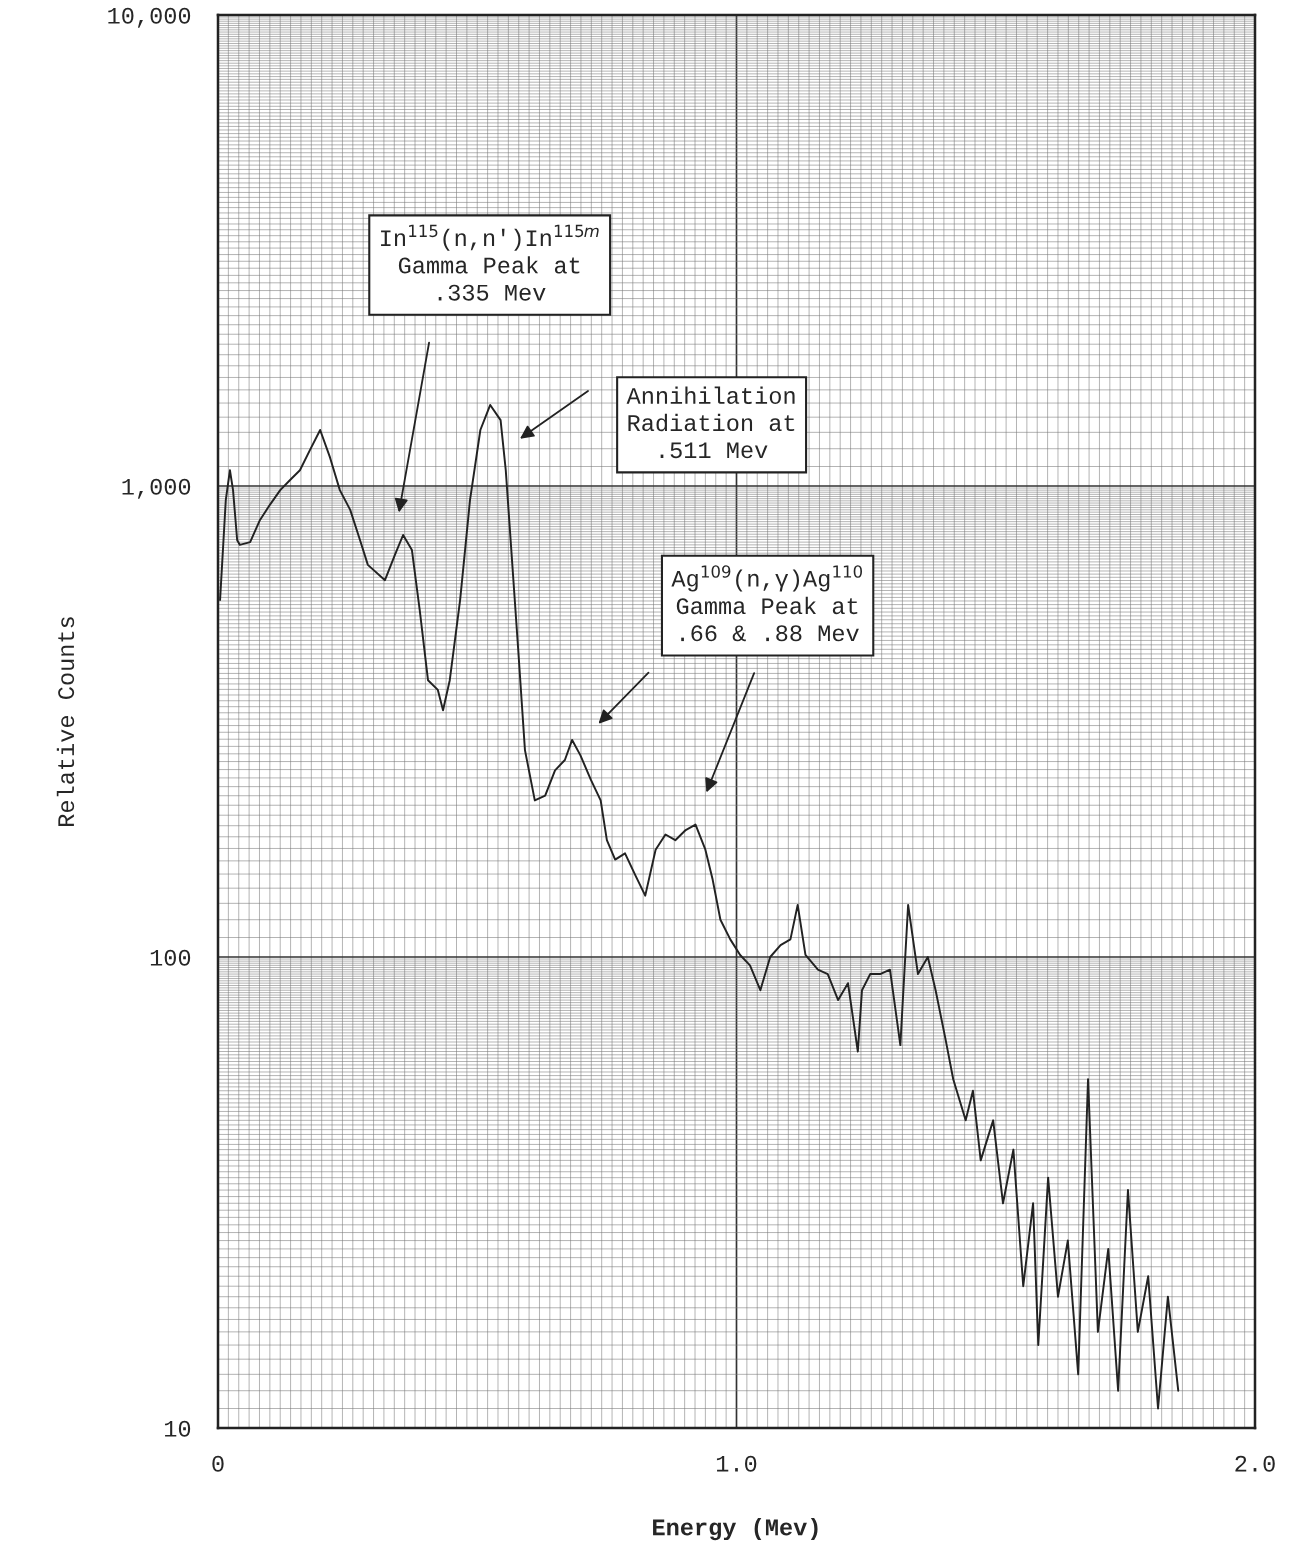  What do you see at coordinates (490, 262) in the screenshot?
I see `annotation: In$^{115}$(n,n')In$^{115m}$ Gamma Peak at .335 Mev` at bounding box center [490, 262].